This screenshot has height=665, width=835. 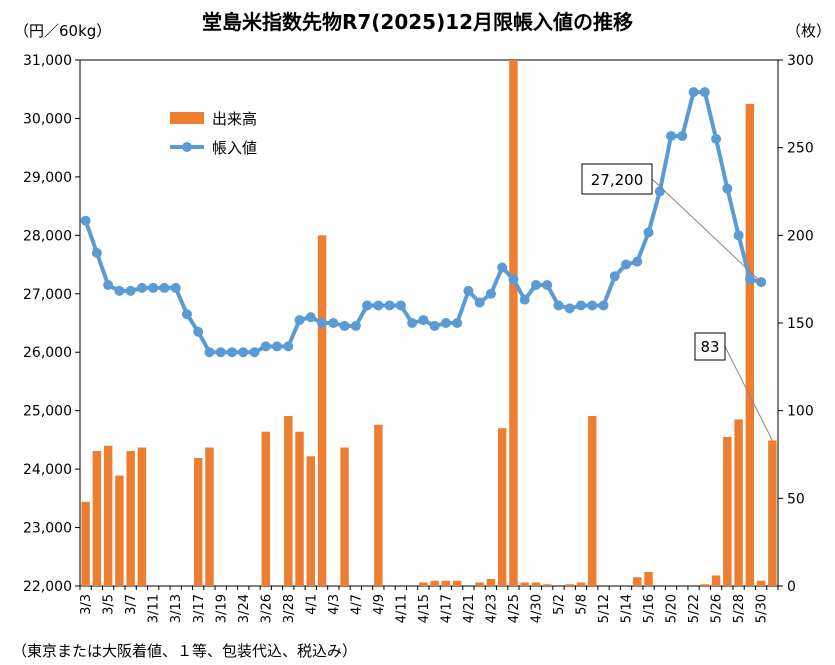 I want to click on y-right-tick-label: 200, so click(x=800, y=236).